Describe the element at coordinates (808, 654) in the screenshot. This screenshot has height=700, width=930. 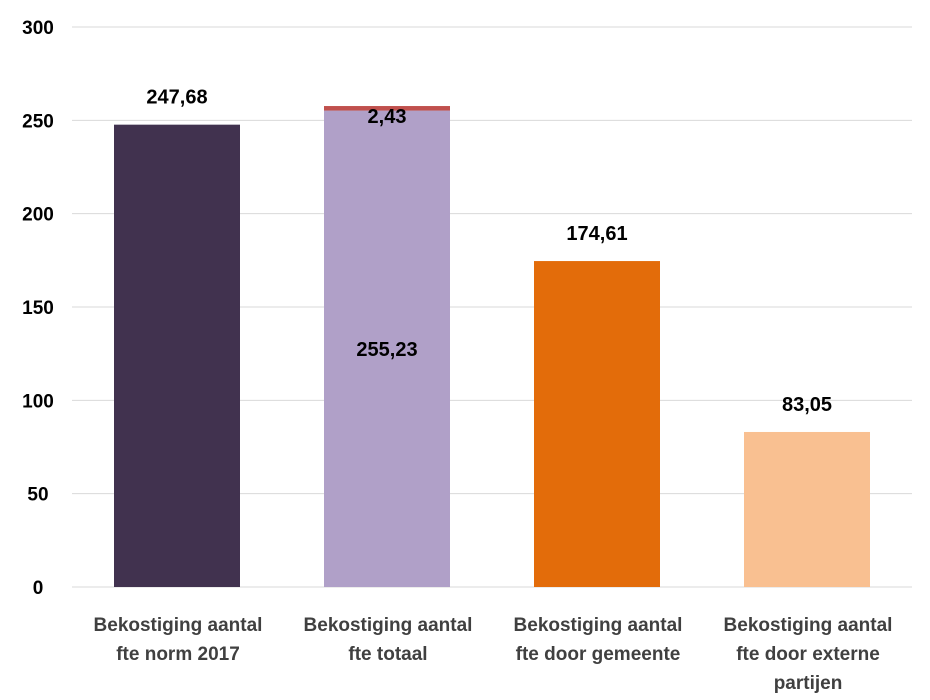
I see `x-category-label: fte door externe` at that location.